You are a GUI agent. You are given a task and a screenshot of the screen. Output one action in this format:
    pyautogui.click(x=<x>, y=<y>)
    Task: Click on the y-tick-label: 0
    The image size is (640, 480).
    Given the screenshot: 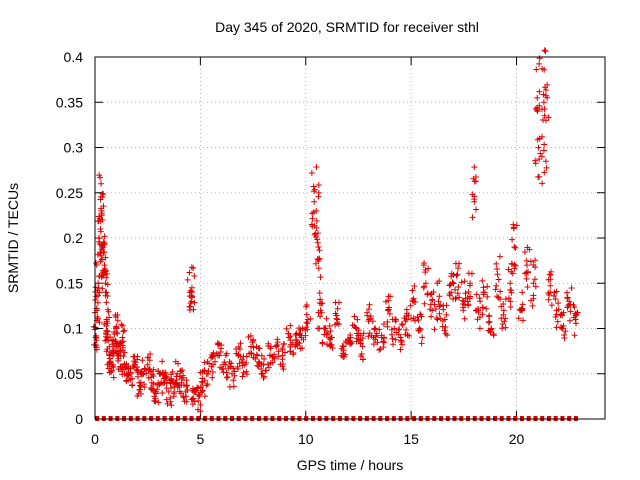 What is the action you would take?
    pyautogui.click(x=79, y=419)
    